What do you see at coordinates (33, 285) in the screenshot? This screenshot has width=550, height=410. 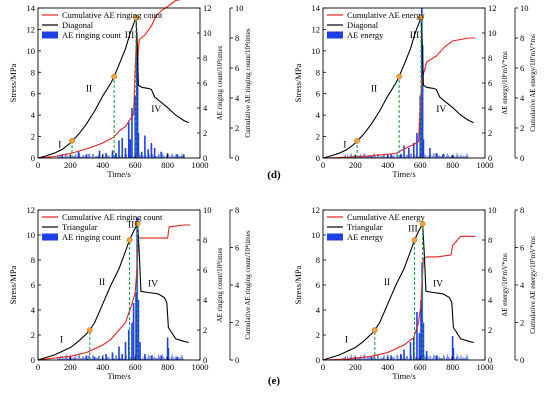 I see `y-tick-label: 6` at bounding box center [33, 285].